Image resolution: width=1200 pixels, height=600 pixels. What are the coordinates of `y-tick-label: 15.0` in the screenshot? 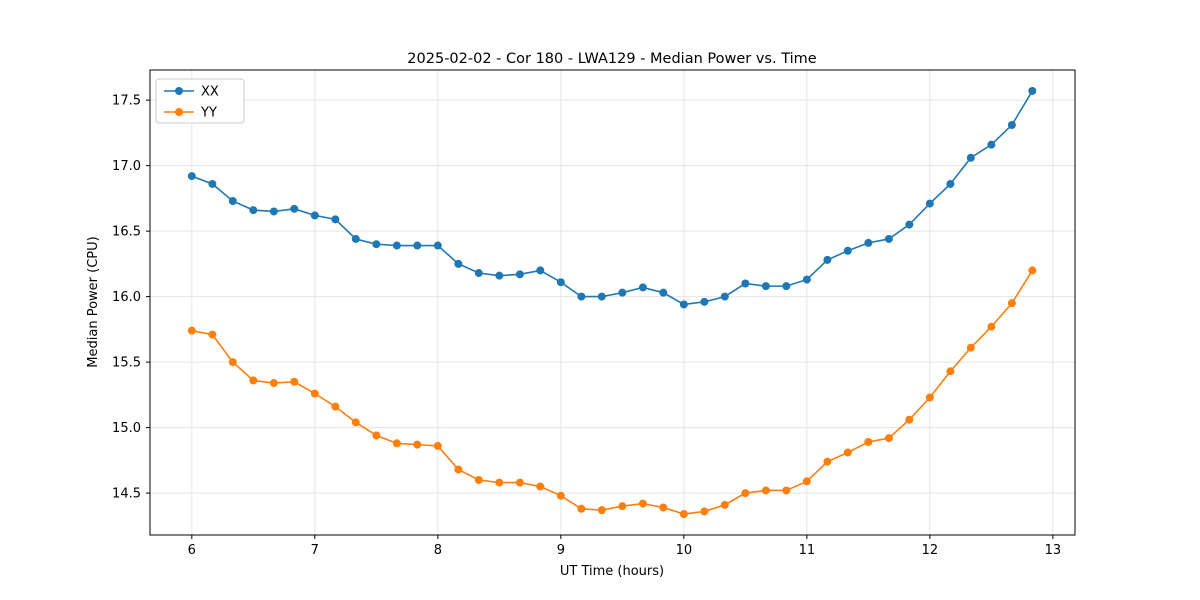 It's located at (126, 428).